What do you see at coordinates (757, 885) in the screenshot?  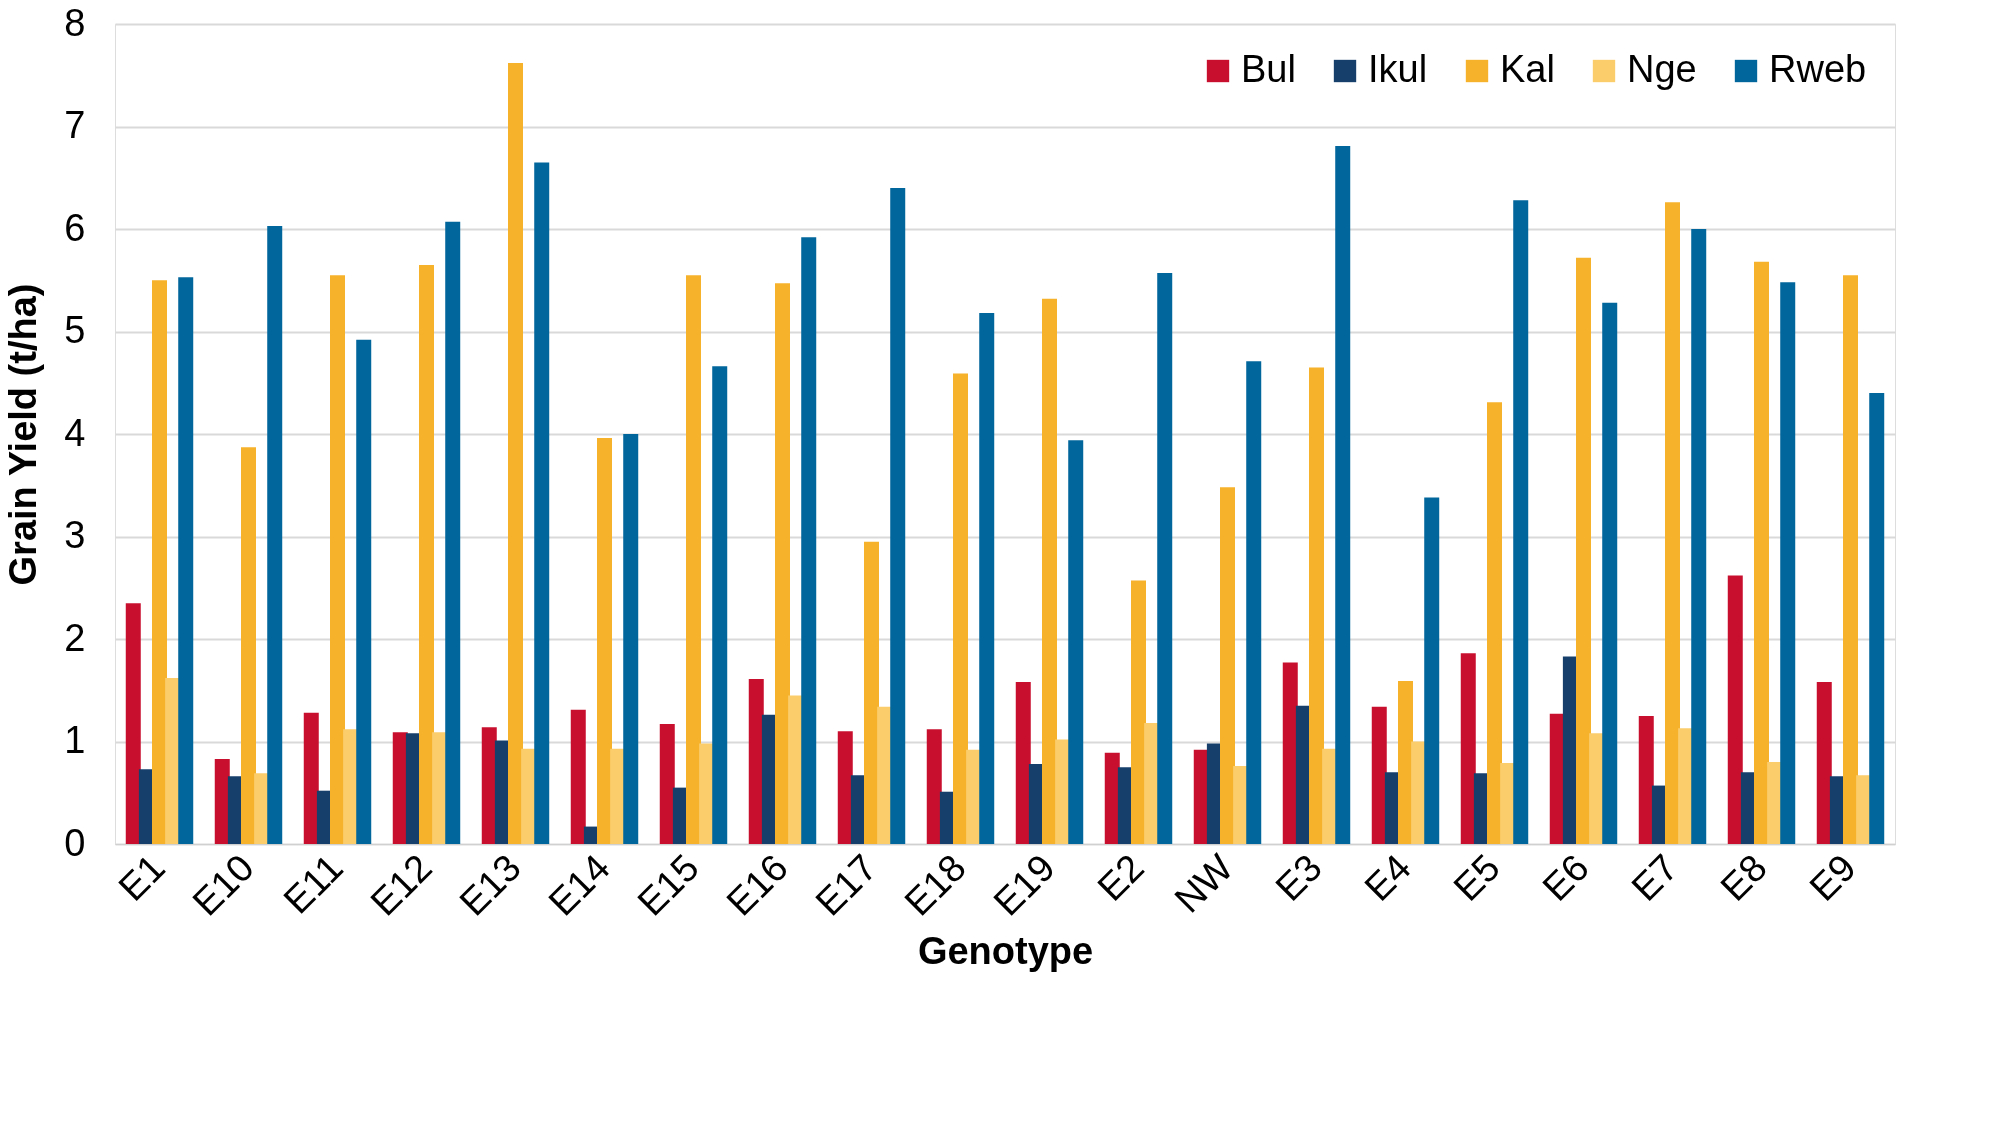 I see `x-tick-label: E16` at bounding box center [757, 885].